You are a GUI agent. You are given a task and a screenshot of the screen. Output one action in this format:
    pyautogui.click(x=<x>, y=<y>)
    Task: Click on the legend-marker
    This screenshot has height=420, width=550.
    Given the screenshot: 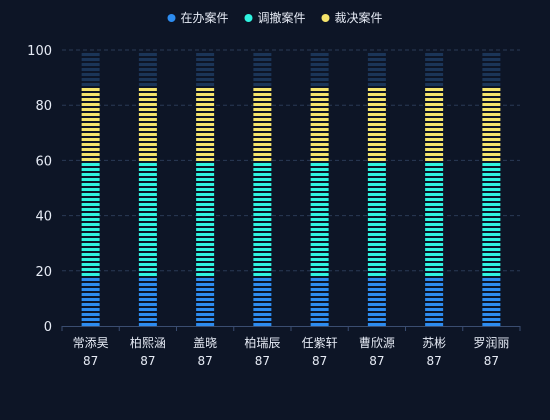 What is the action you would take?
    pyautogui.click(x=171, y=18)
    